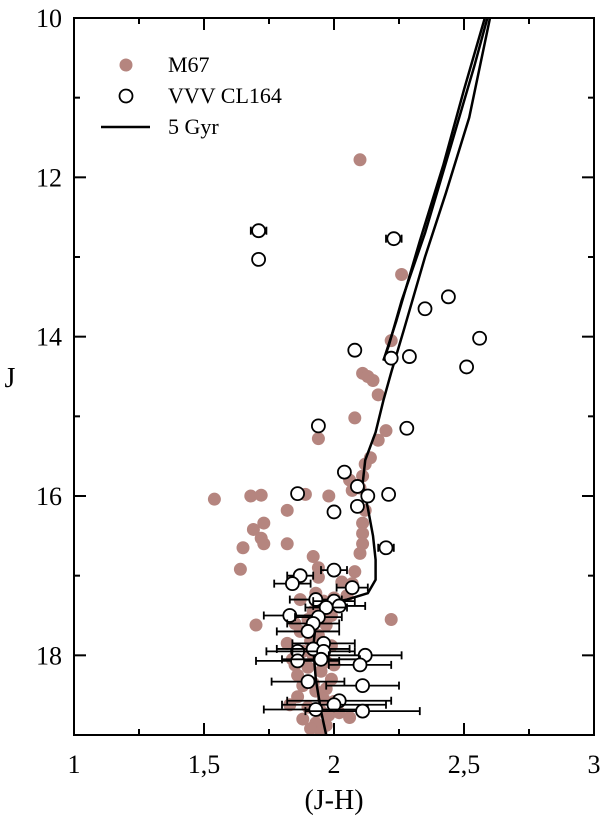 The height and width of the screenshot is (822, 600). What do you see at coordinates (49, 18) in the screenshot?
I see `y-tick-label: 10` at bounding box center [49, 18].